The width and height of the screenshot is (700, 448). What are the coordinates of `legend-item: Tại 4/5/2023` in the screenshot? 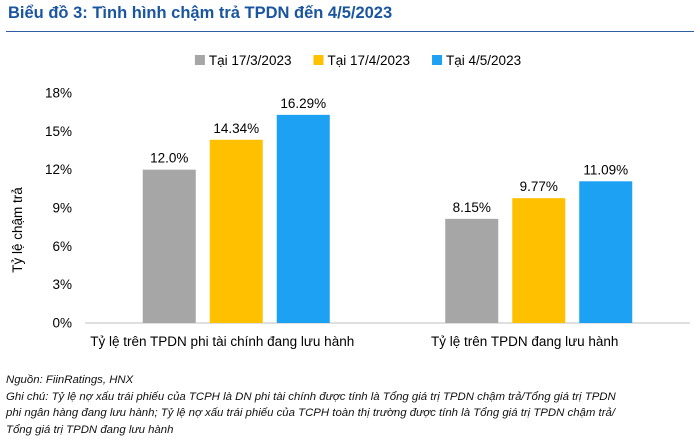 It's located at (476, 60).